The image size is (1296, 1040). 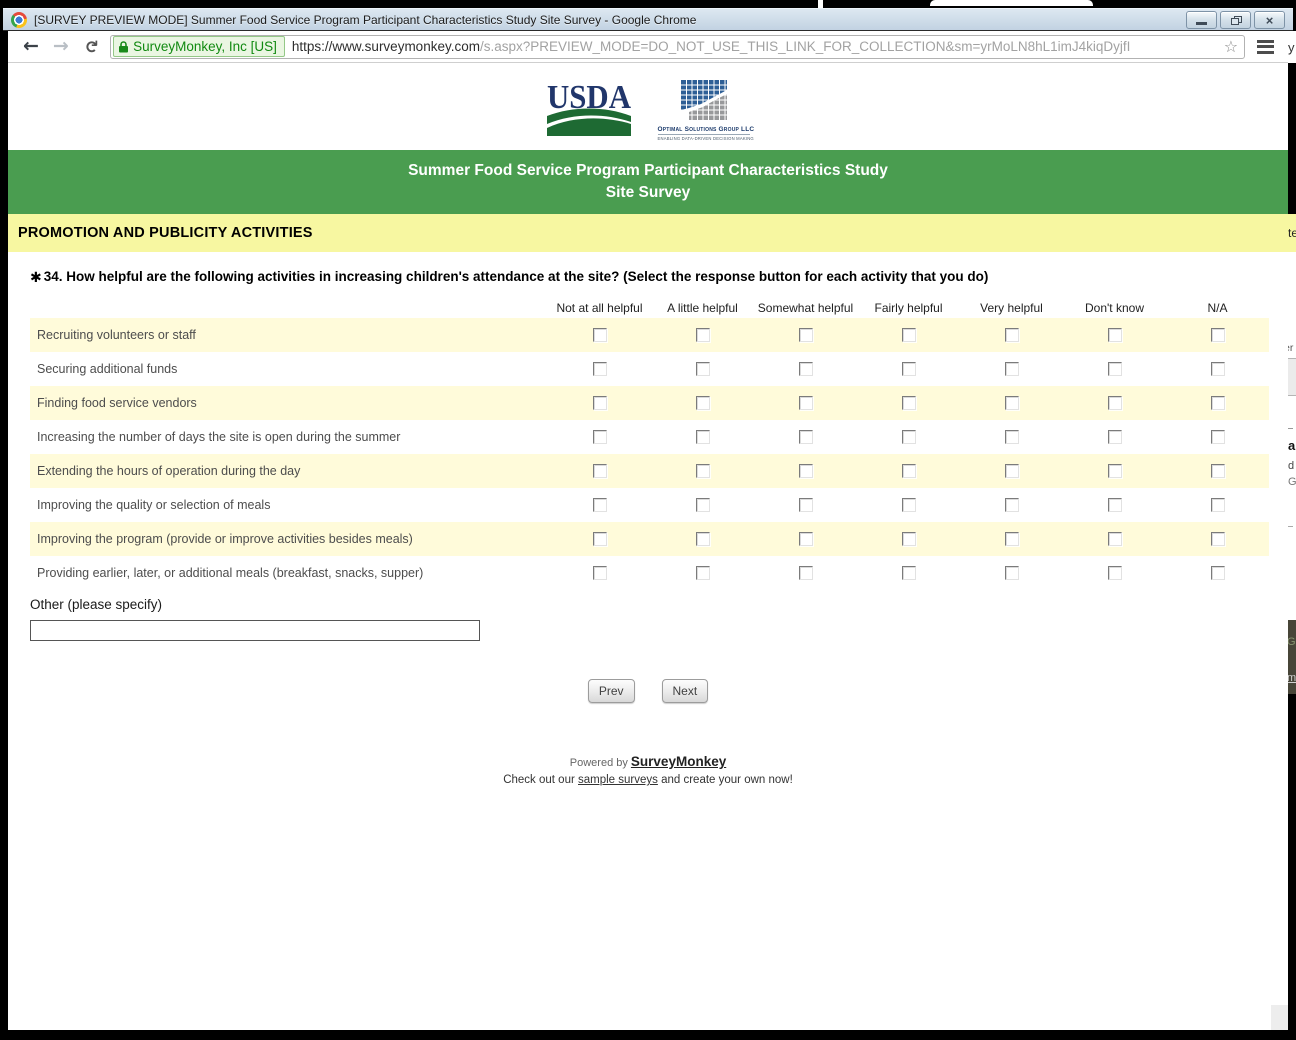 I want to click on close-icon: ×, so click(x=1269, y=20).